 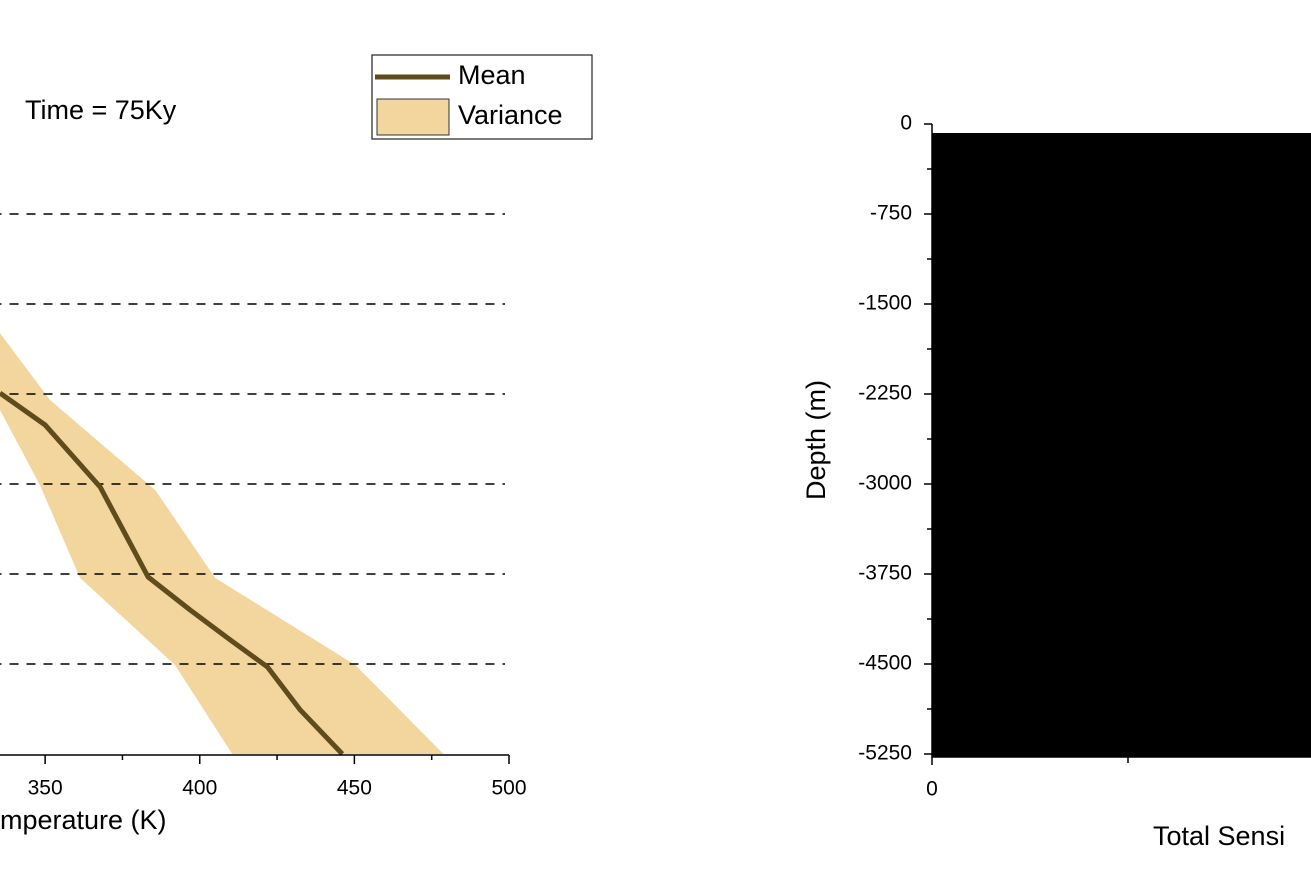 I want to click on y-tick-label: -1500, so click(x=885, y=303).